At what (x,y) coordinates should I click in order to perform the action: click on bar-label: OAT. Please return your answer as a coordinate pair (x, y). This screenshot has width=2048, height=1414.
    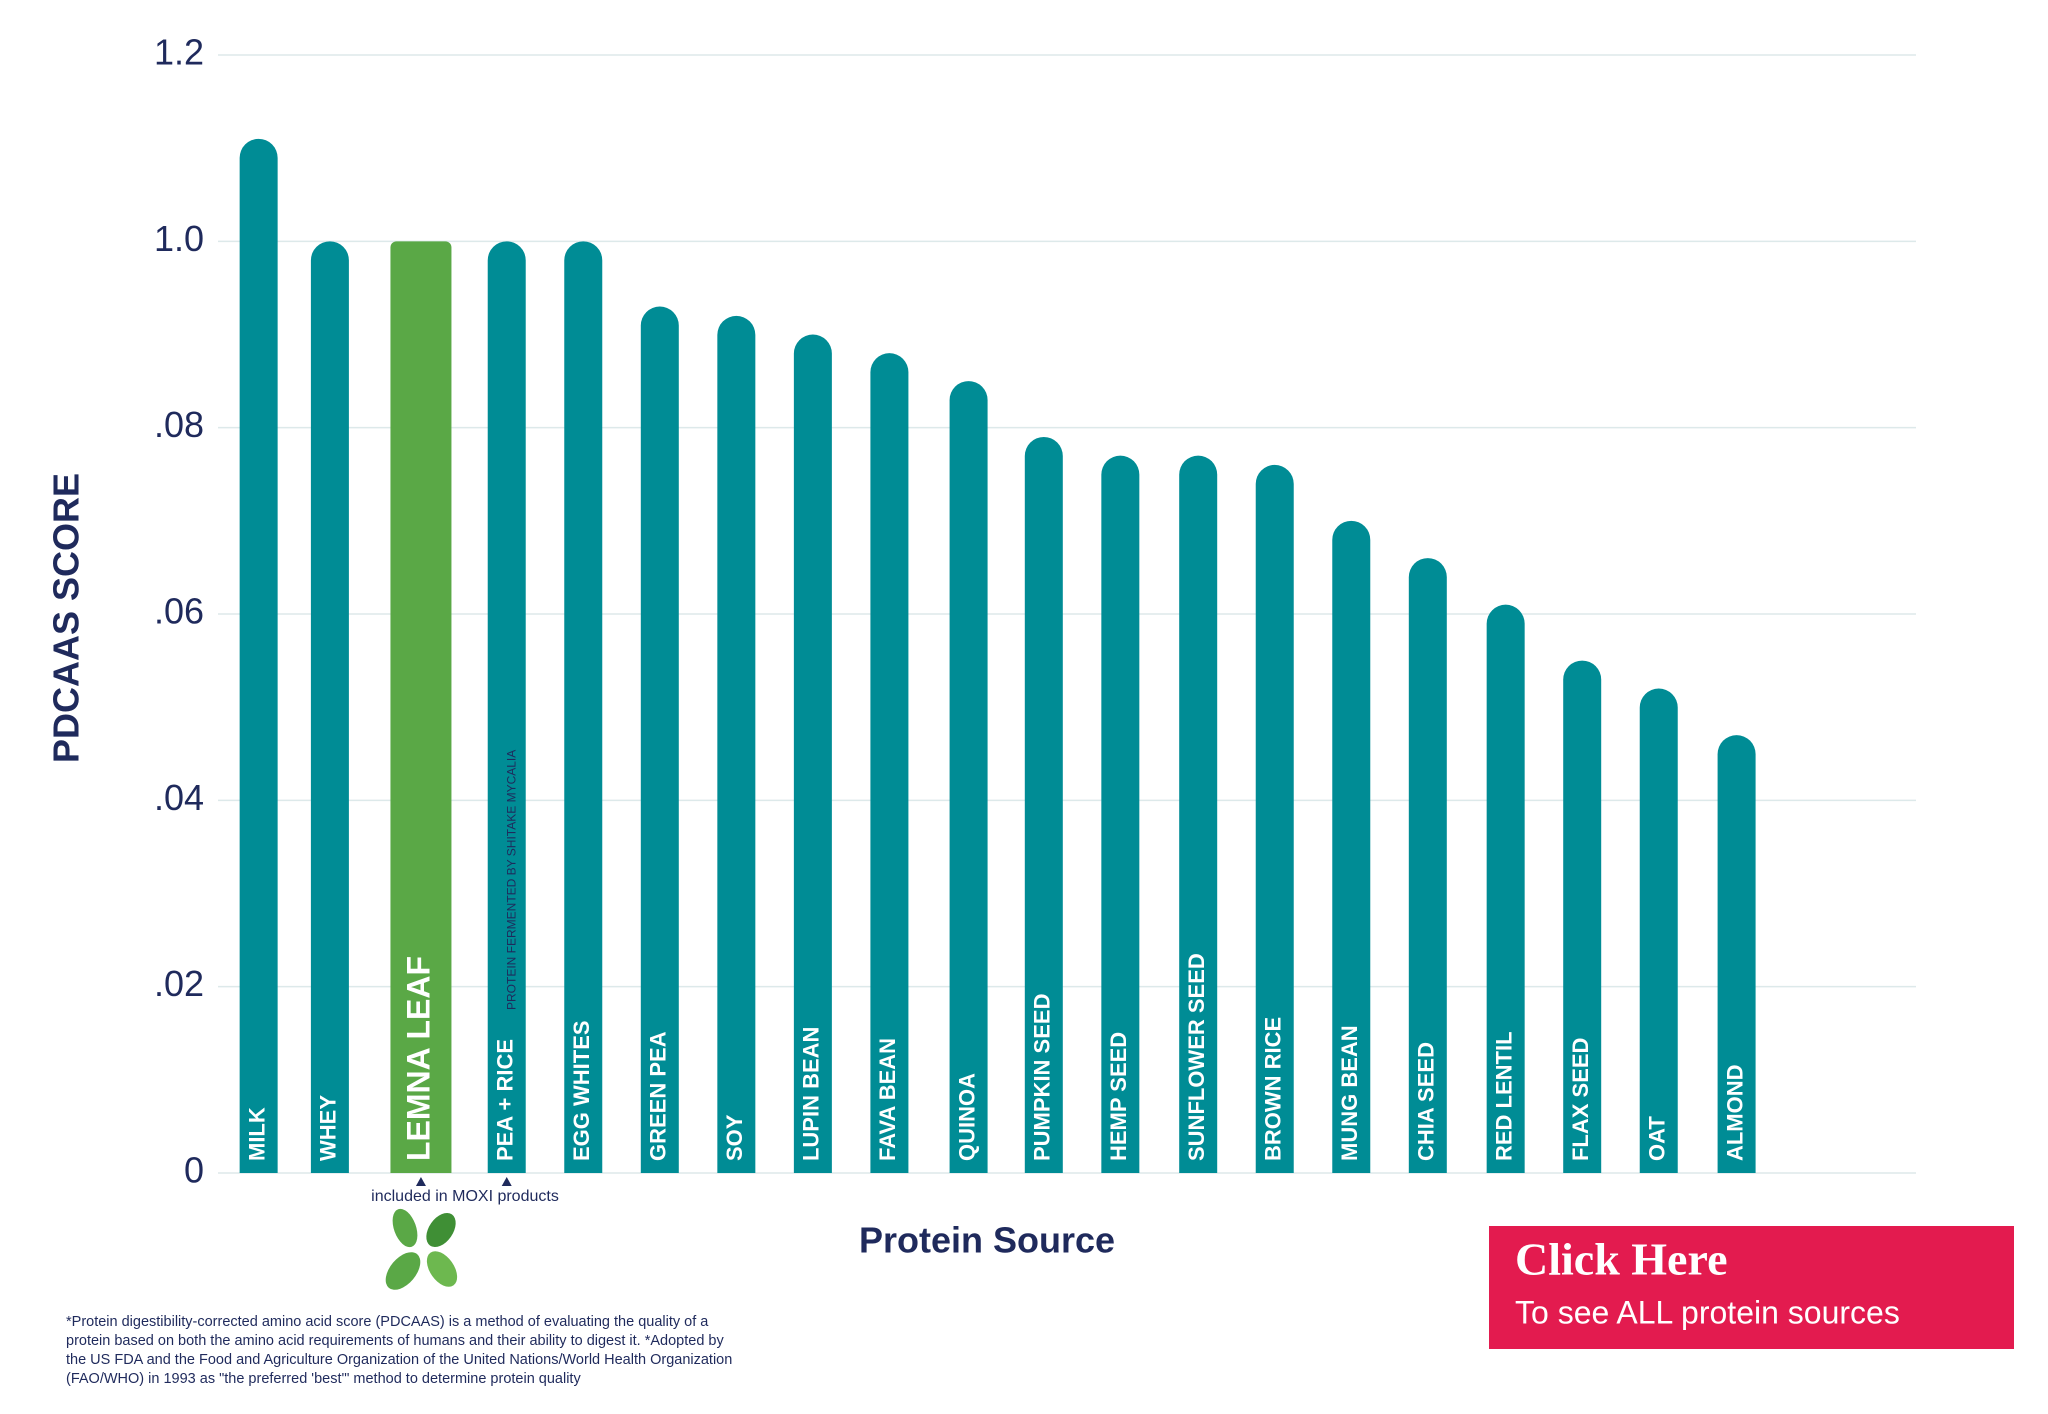
    Looking at the image, I should click on (1657, 1138).